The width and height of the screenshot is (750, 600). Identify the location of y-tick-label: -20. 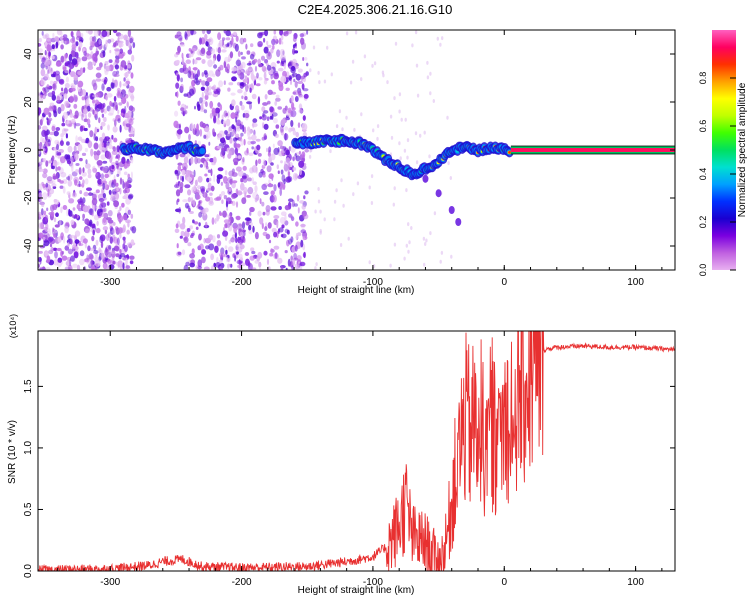
(28, 197).